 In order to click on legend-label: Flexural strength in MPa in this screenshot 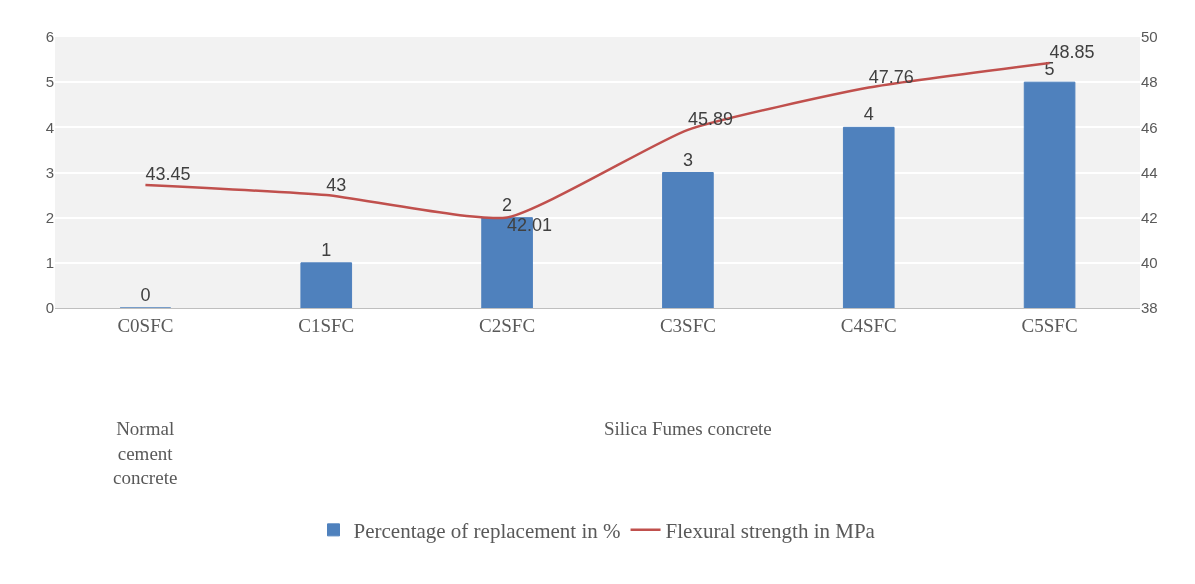, I will do `click(770, 531)`.